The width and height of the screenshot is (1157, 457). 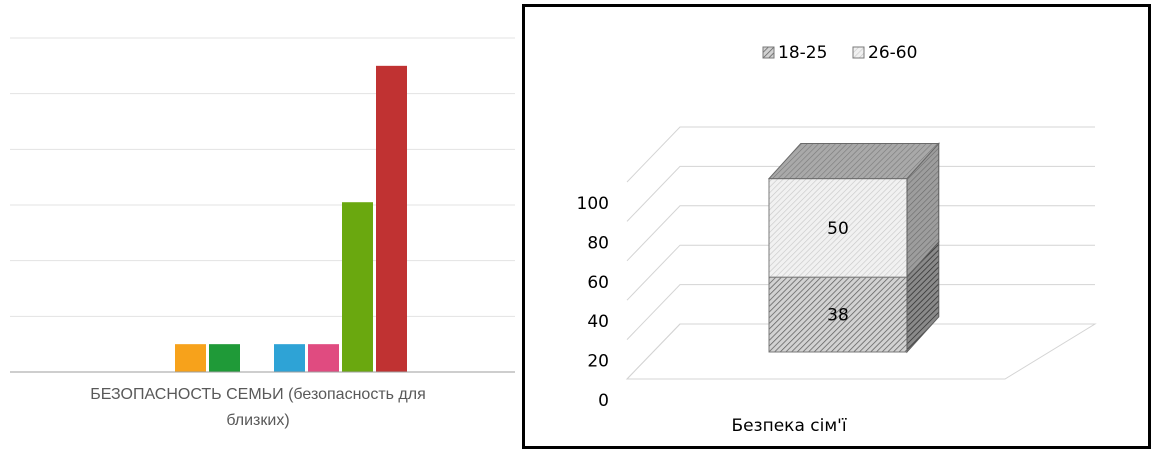 What do you see at coordinates (258, 394) in the screenshot?
I see `left-category-label-line-1: БЕЗОПАСНОСТЬ СЕМЬИ (безопасность для` at bounding box center [258, 394].